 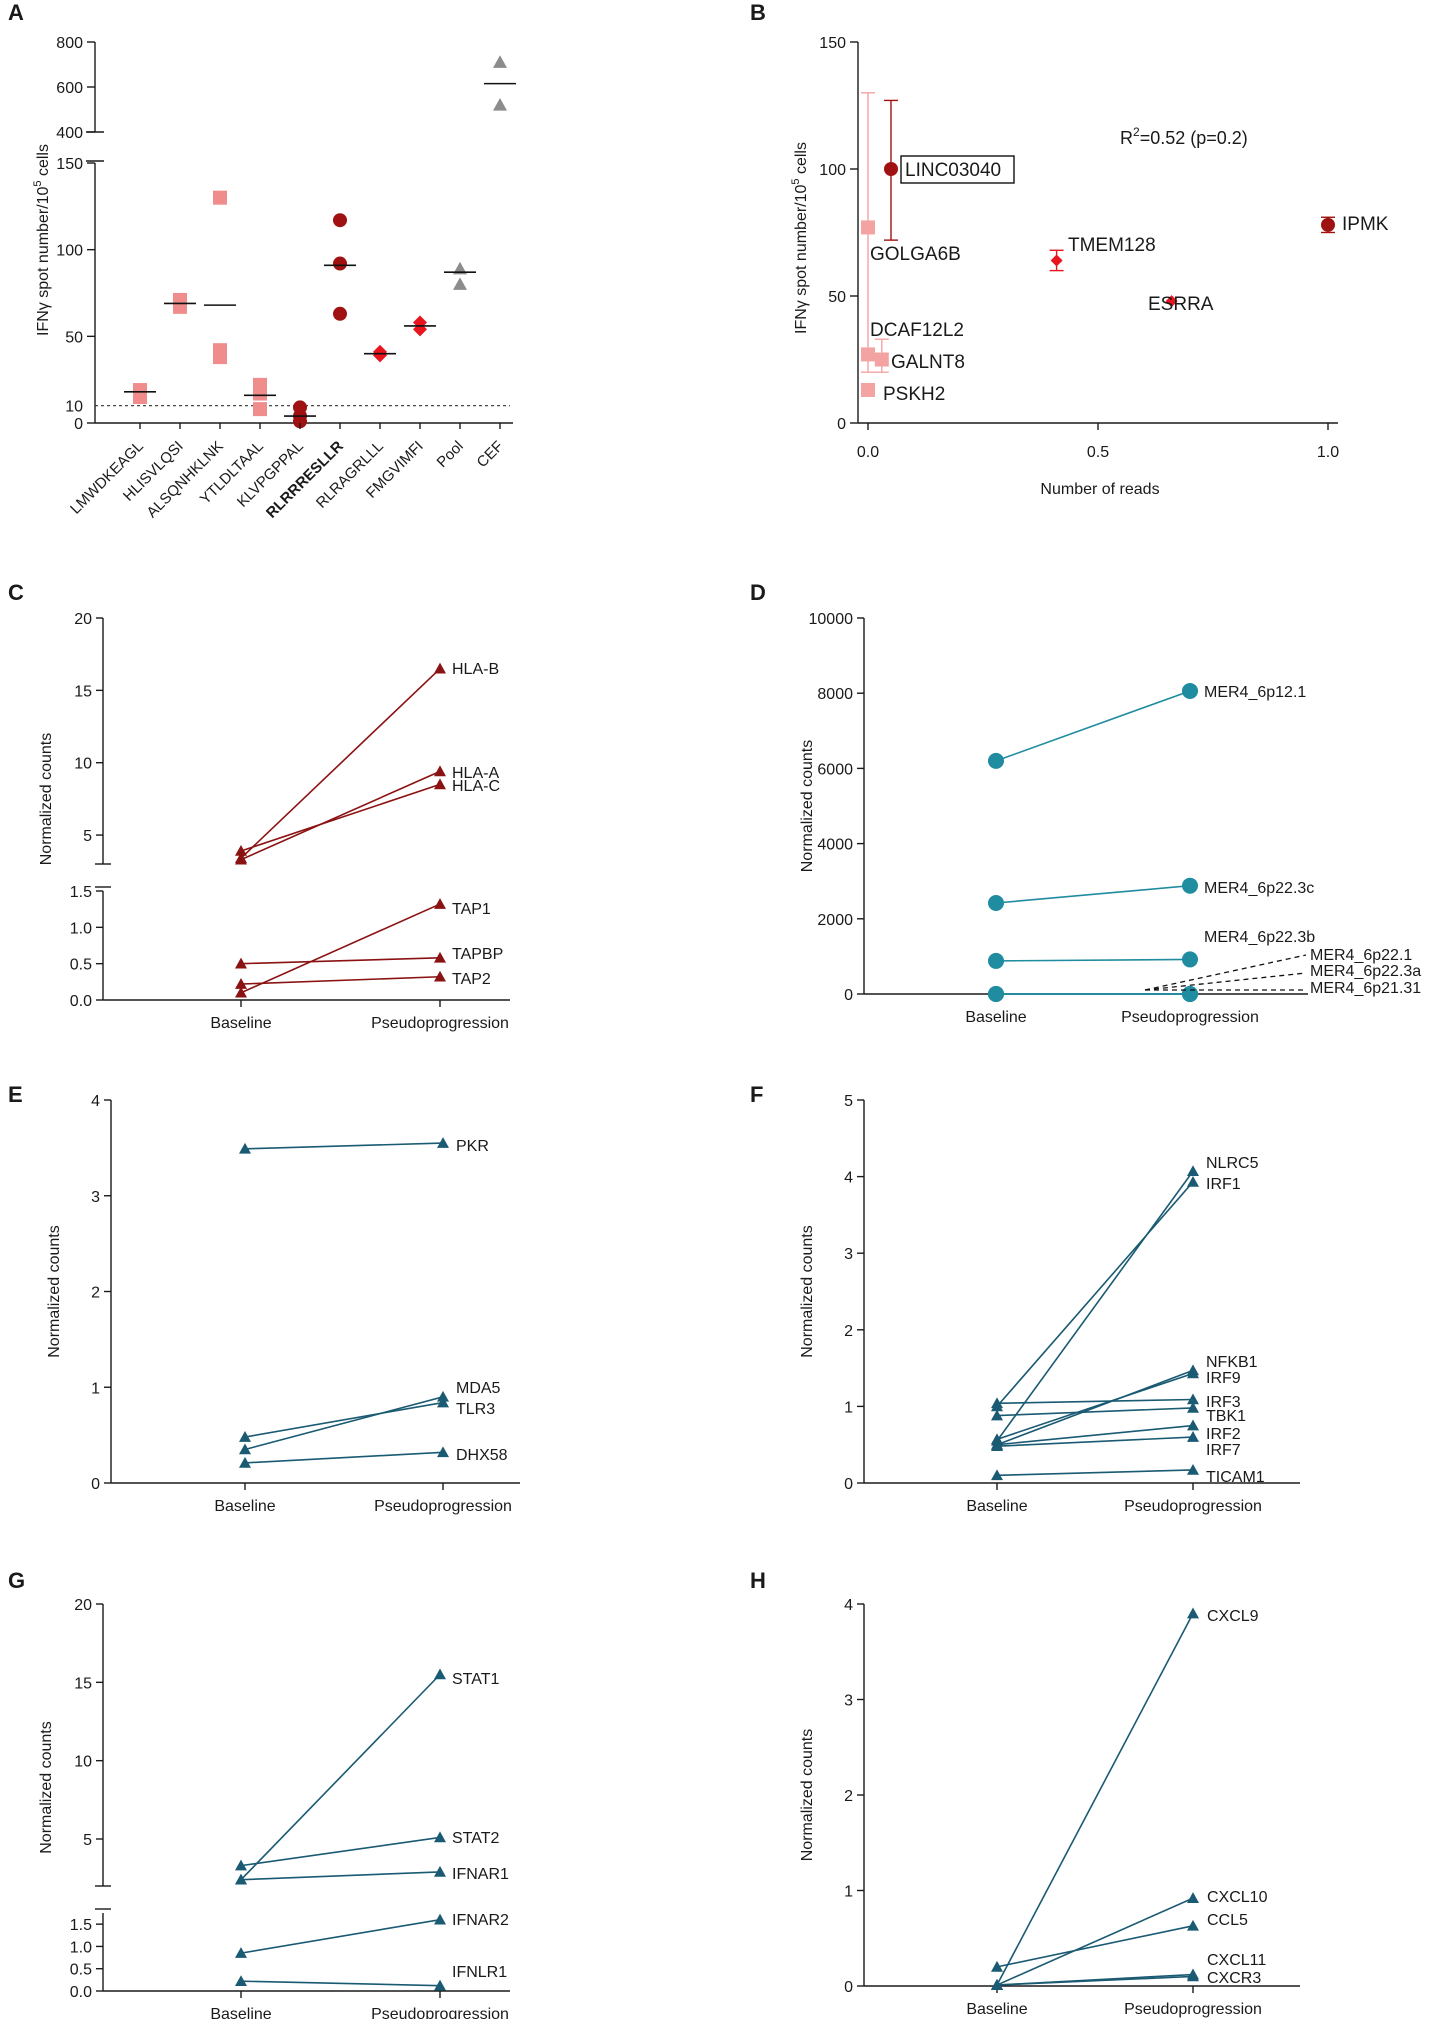 What do you see at coordinates (1193, 1399) in the screenshot?
I see `point-pseudo-irf3` at bounding box center [1193, 1399].